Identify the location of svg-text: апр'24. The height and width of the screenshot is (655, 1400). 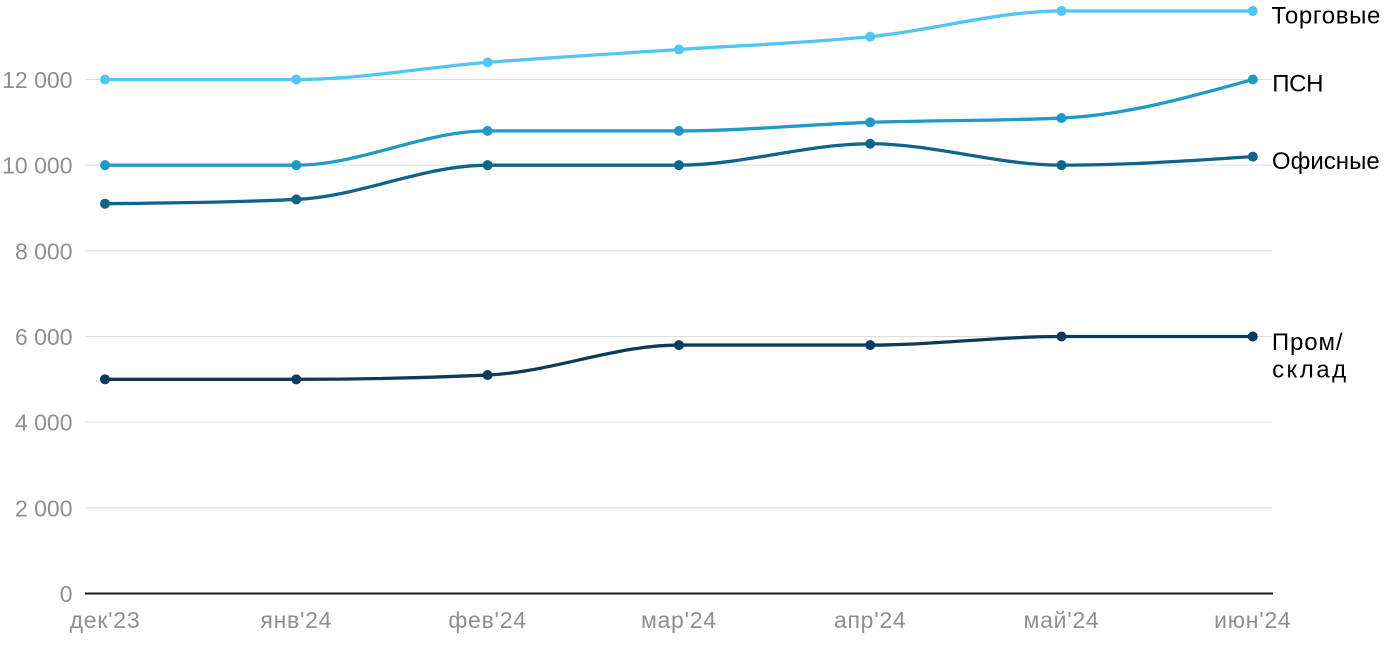
(870, 620).